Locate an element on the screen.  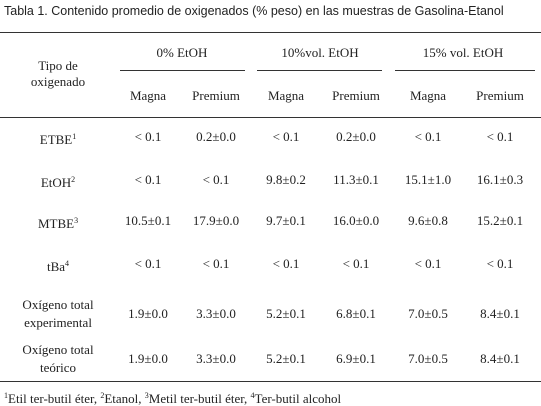
group-header: 0% EtOH is located at coordinates (182, 52).